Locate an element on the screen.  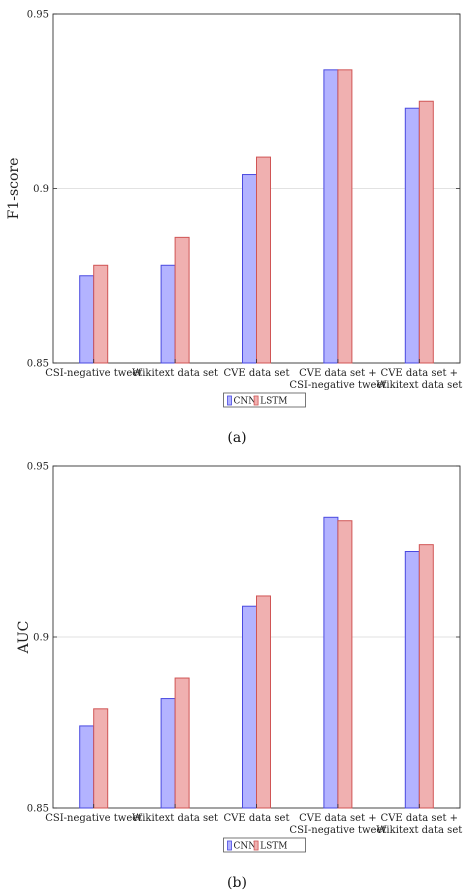
y-axis-label: F1-score is located at coordinates (14, 189).